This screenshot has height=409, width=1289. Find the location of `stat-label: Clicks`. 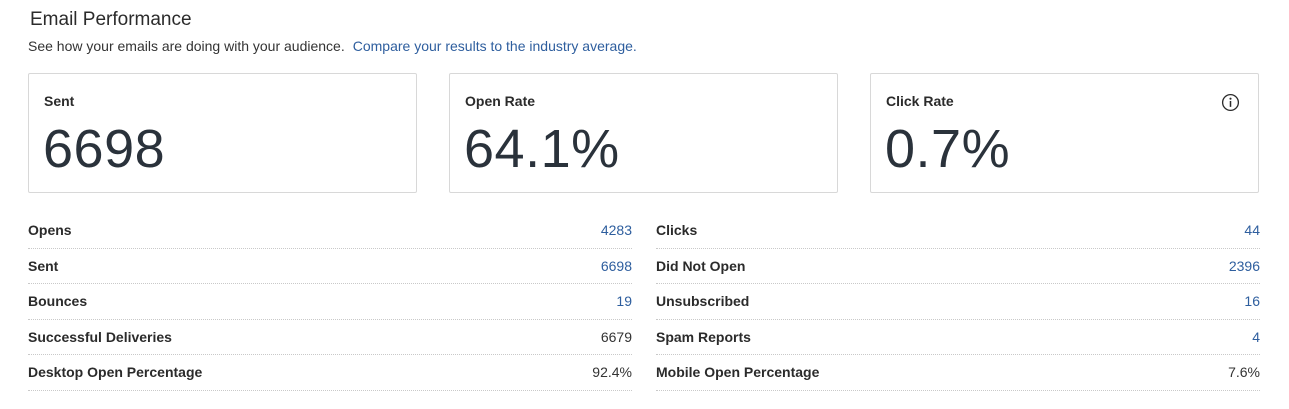

stat-label: Clicks is located at coordinates (677, 230).